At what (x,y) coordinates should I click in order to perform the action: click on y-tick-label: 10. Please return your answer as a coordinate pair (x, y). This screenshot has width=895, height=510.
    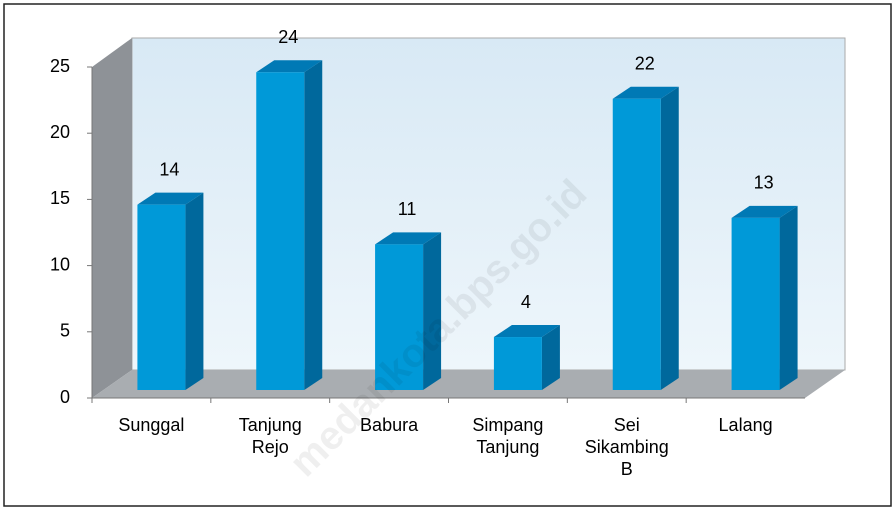
    Looking at the image, I should click on (60, 264).